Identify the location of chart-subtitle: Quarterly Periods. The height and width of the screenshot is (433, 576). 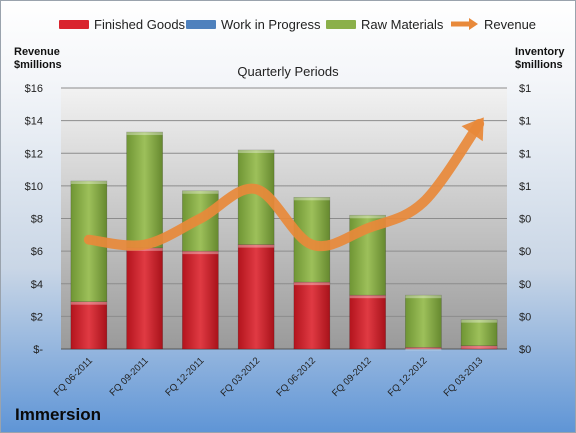
(288, 71).